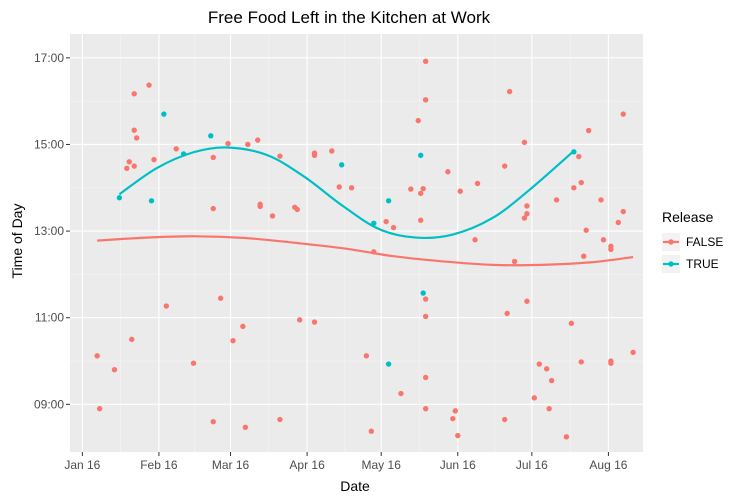 The image size is (750, 500). I want to click on legend: Release FALSE TRUE, so click(692, 241).